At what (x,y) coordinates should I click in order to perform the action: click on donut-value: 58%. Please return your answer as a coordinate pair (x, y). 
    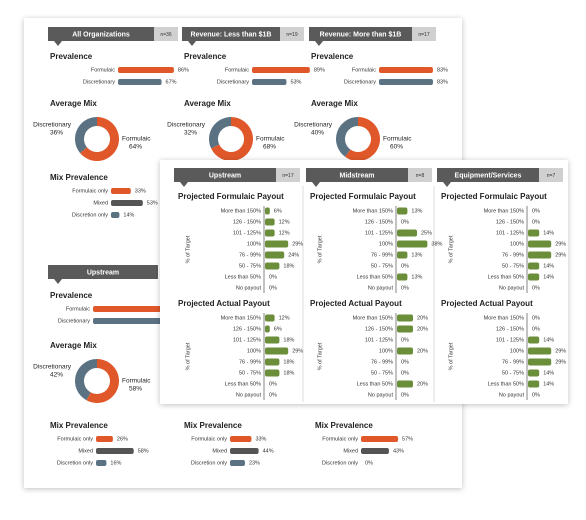
    Looking at the image, I should click on (135, 389).